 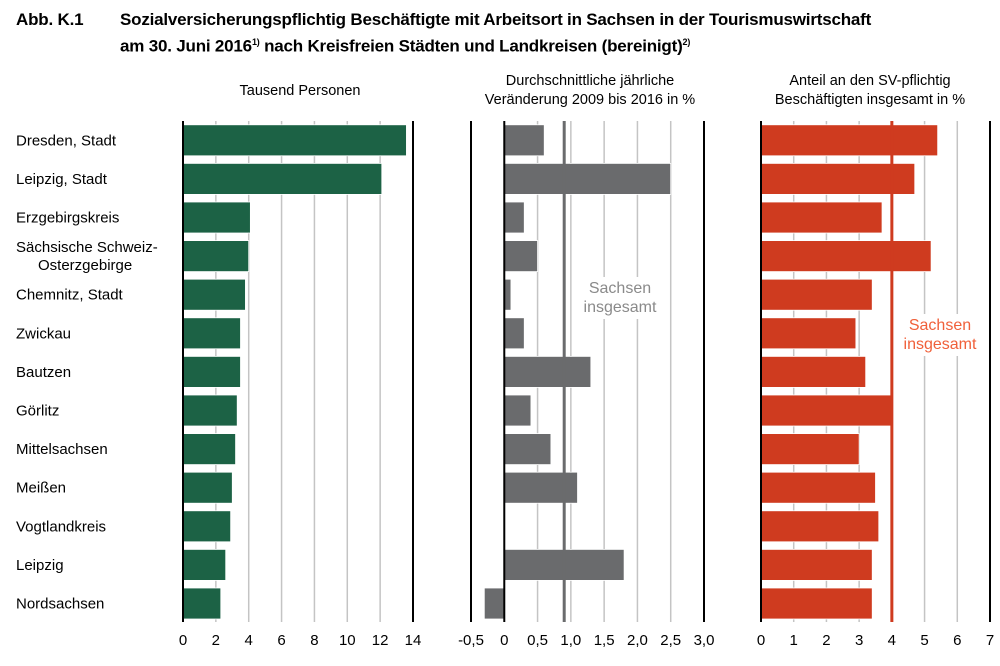 What do you see at coordinates (380, 640) in the screenshot?
I see `tick-label: 12` at bounding box center [380, 640].